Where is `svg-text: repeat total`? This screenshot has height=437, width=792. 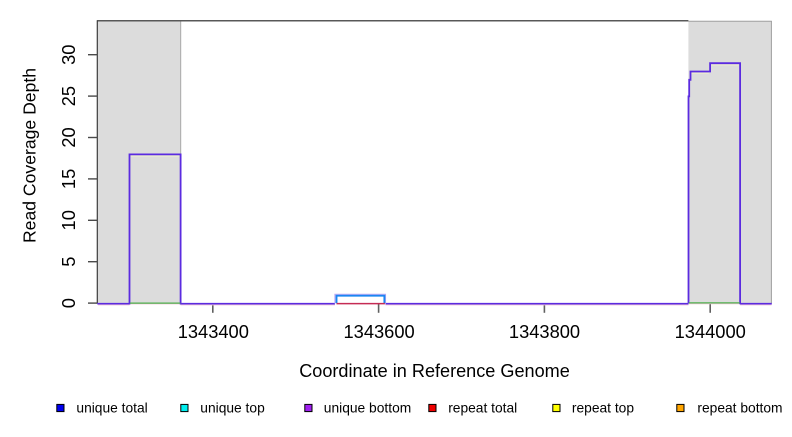 svg-text: repeat total is located at coordinates (482, 407).